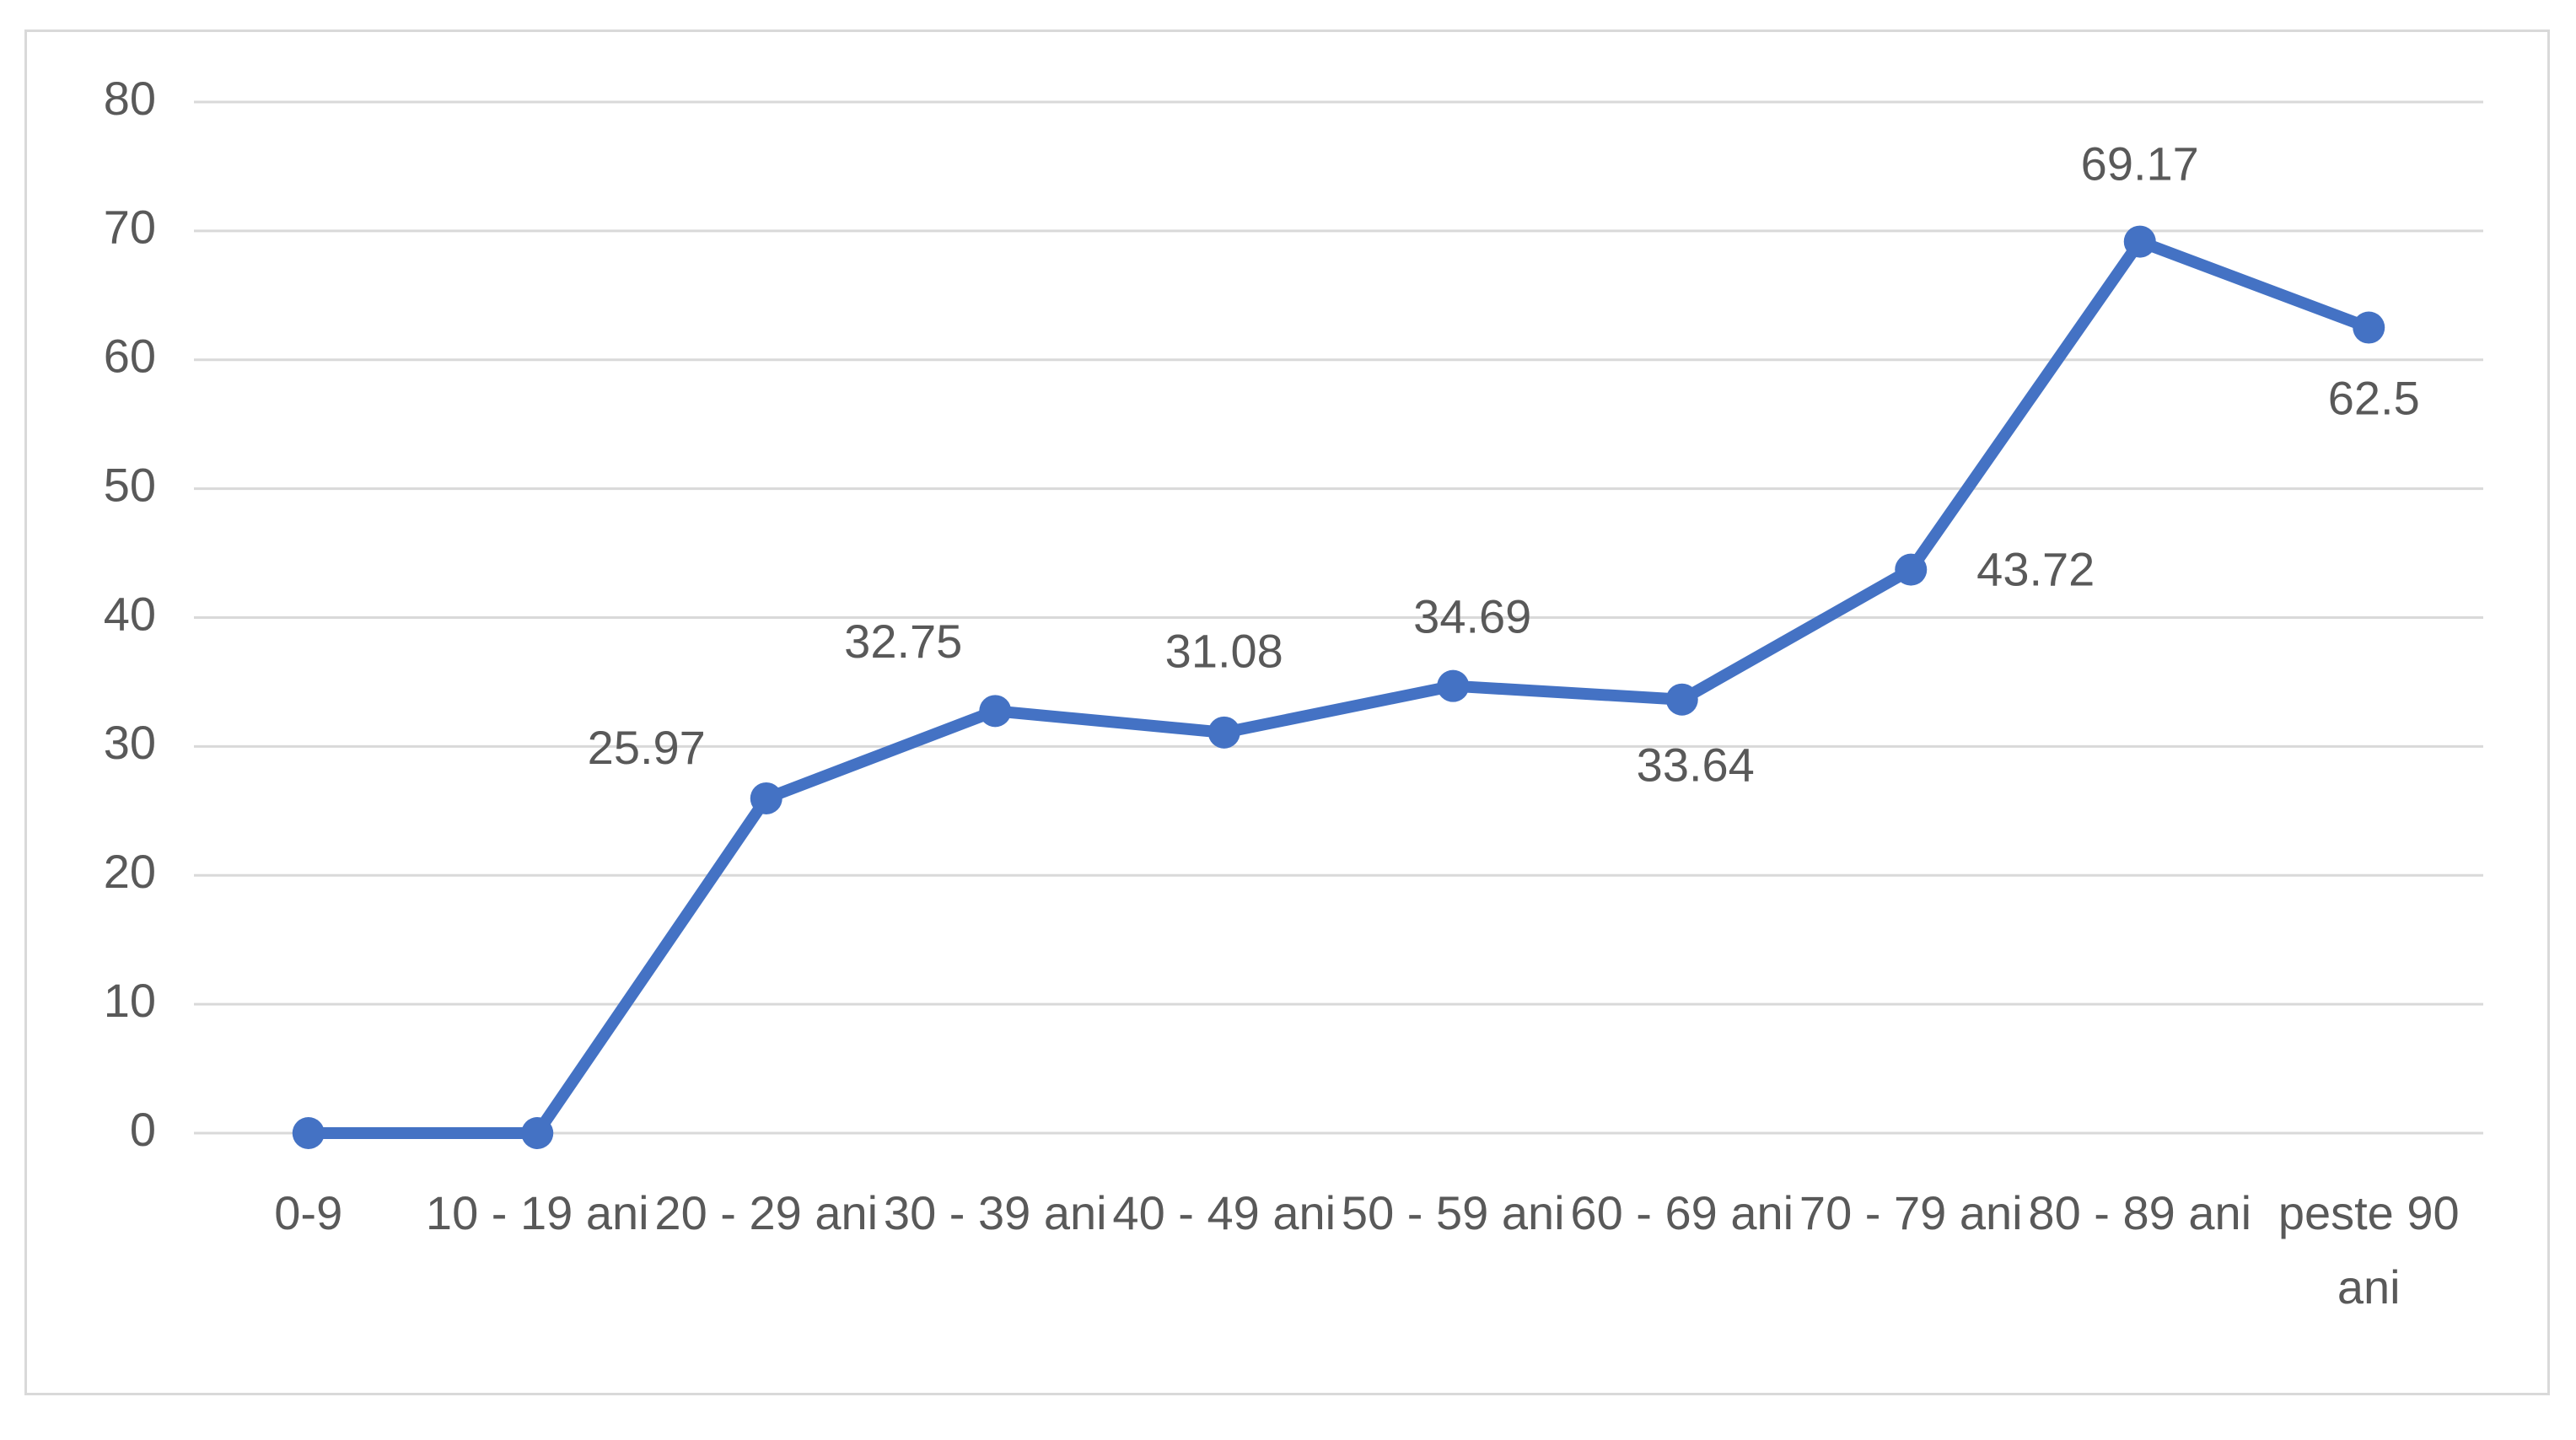 The height and width of the screenshot is (1440, 2576). Describe the element at coordinates (1224, 651) in the screenshot. I see `data-label: 31.08` at that location.